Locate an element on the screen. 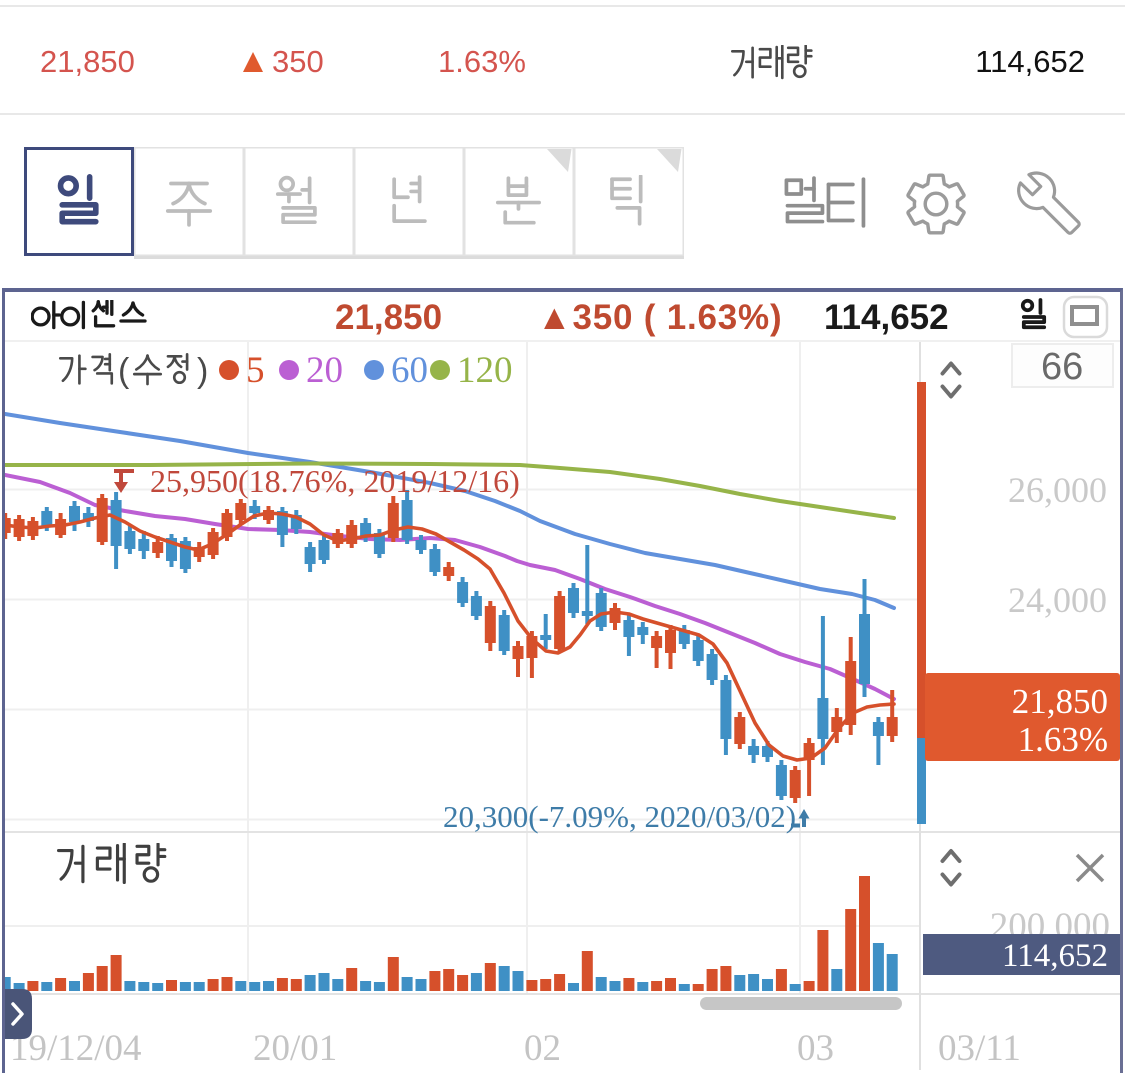  svg-text: 02 is located at coordinates (542, 1048).